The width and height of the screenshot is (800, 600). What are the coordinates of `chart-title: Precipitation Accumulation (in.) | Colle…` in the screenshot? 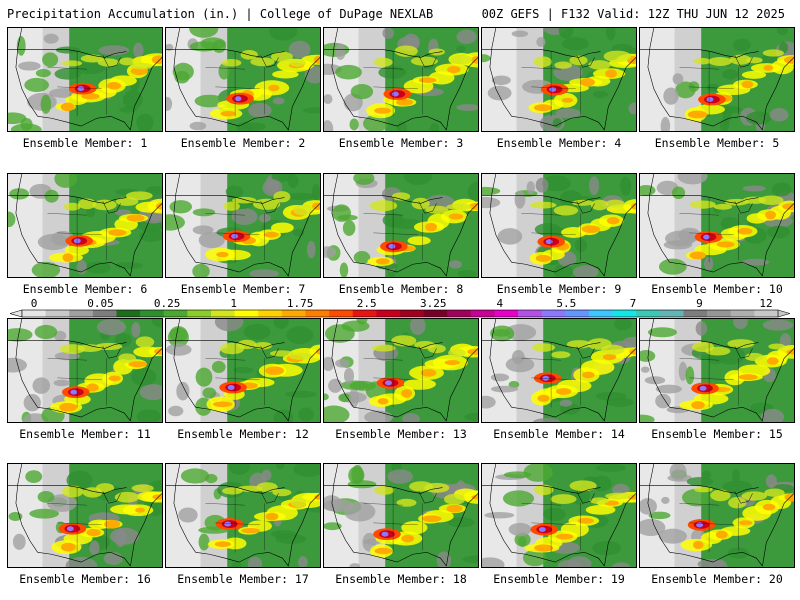 It's located at (220, 14).